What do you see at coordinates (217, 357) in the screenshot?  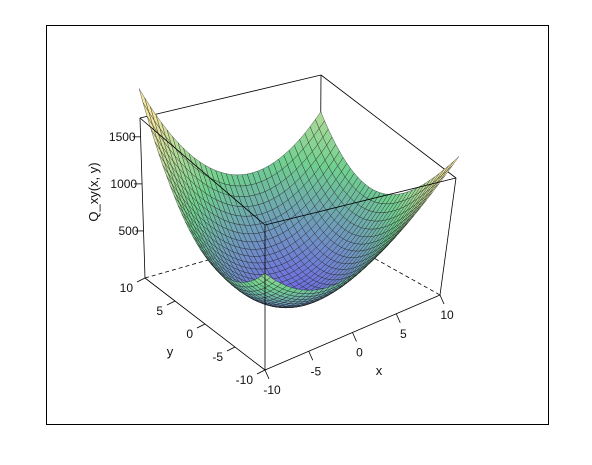 I see `y-tick-label: -5` at bounding box center [217, 357].